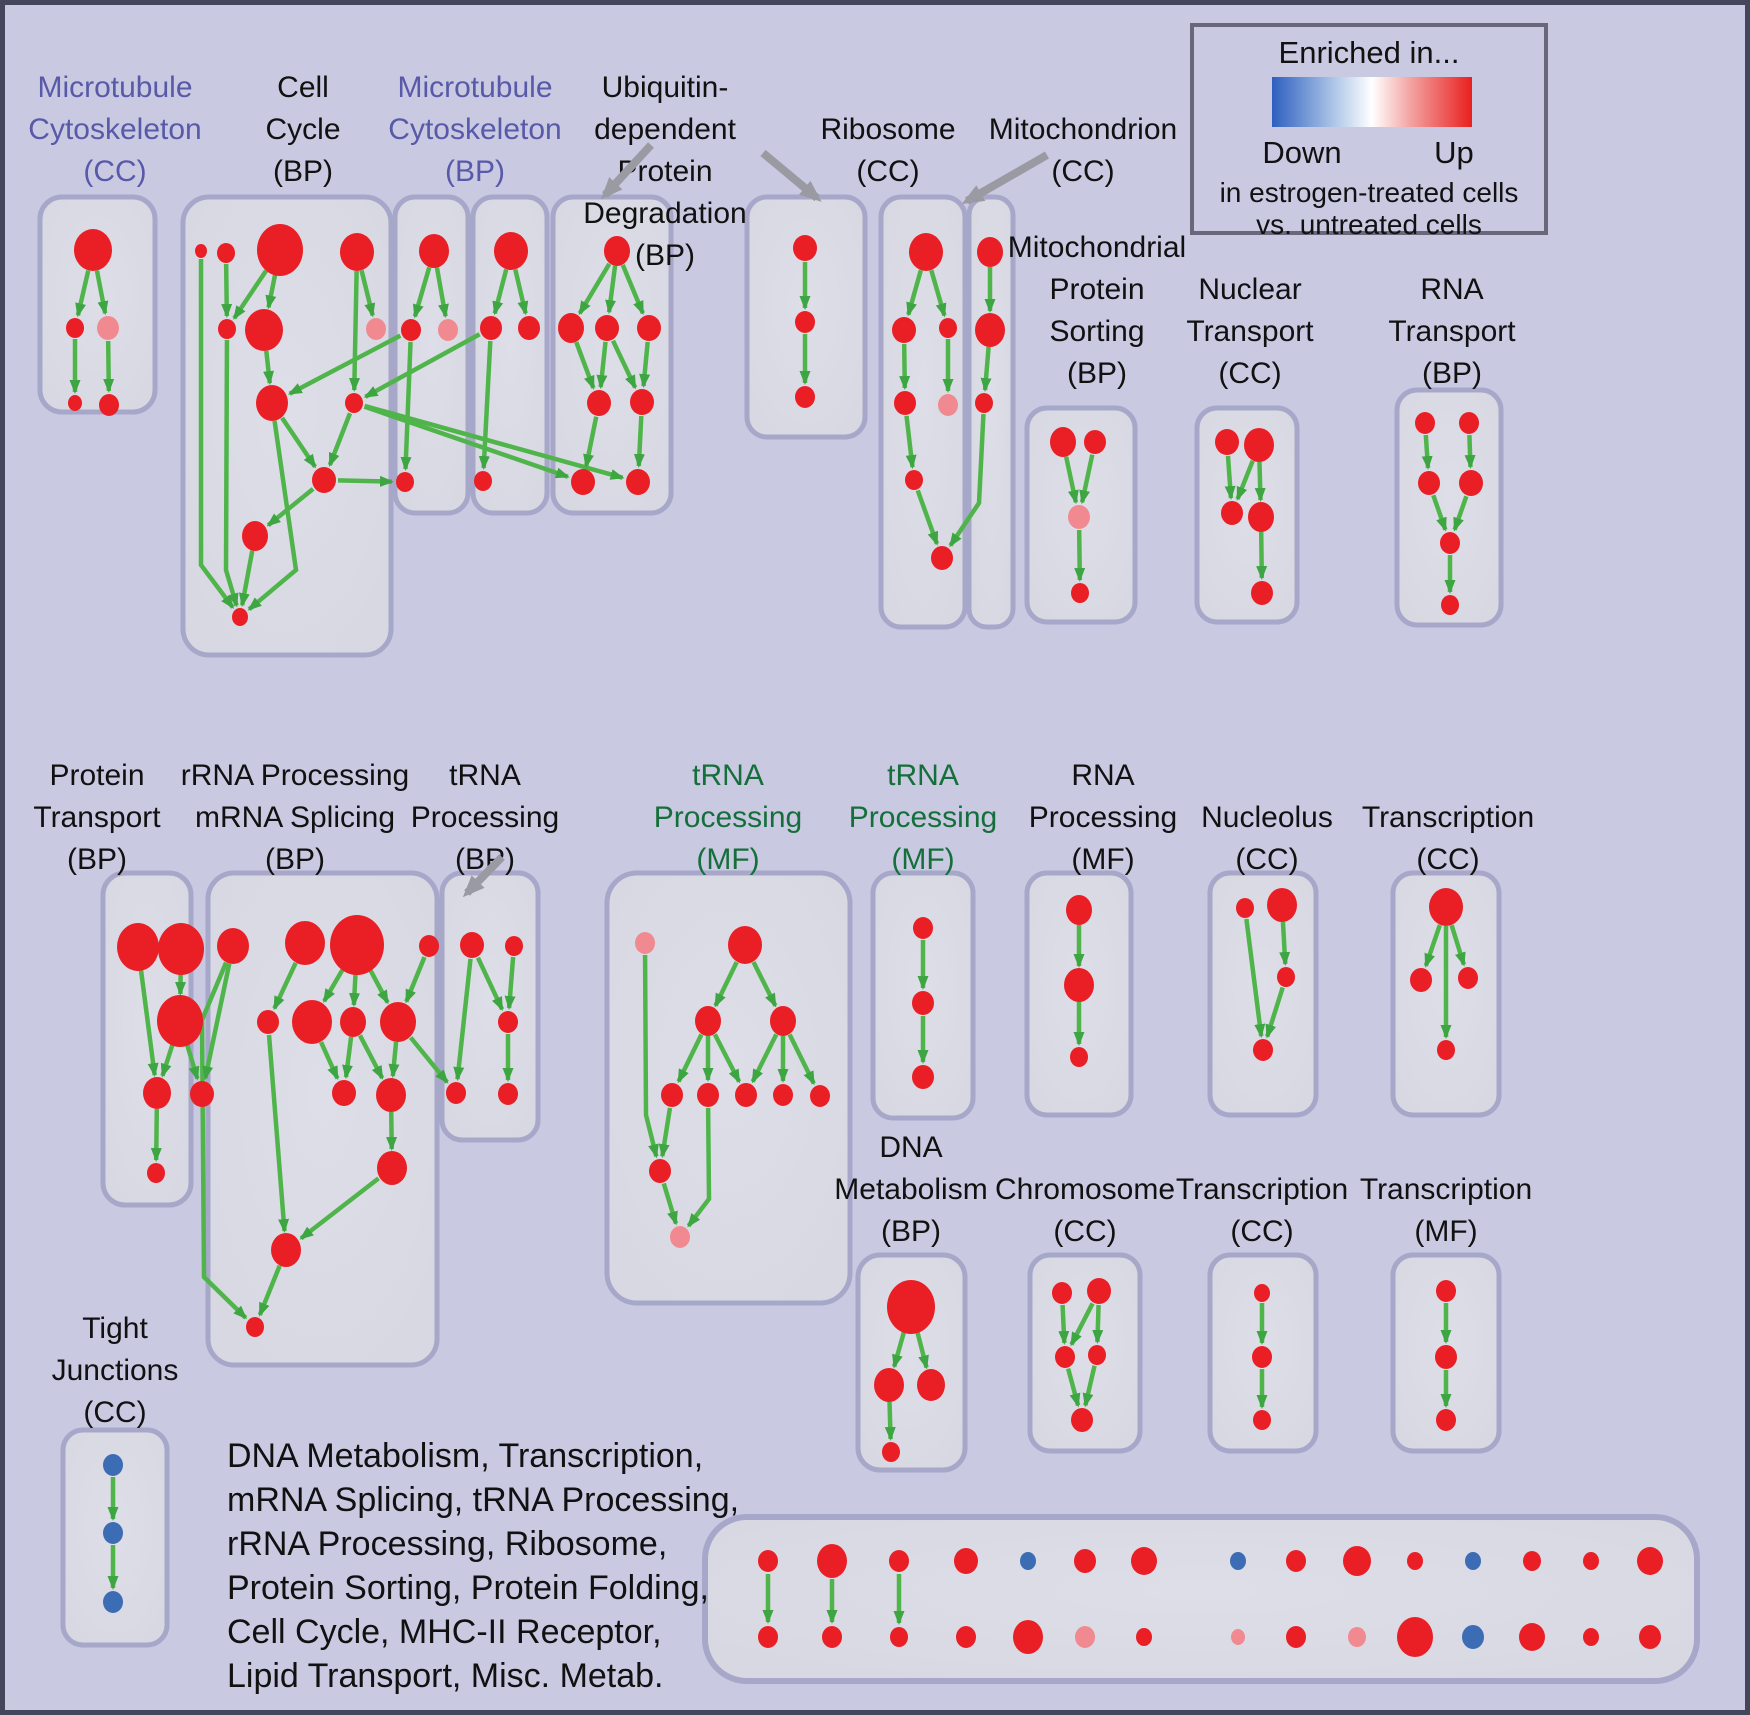 Image resolution: width=1750 pixels, height=1715 pixels. What do you see at coordinates (1097, 310) in the screenshot?
I see `cluster-label-mitochondrial-protein-sorting-bp: Mitochondrial Protein Sorting (BP)` at bounding box center [1097, 310].